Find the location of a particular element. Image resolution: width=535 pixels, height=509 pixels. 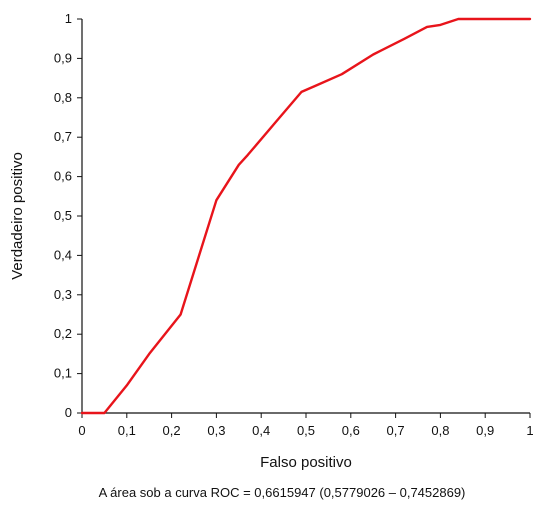

y-tick-label: 0 is located at coordinates (68, 412).